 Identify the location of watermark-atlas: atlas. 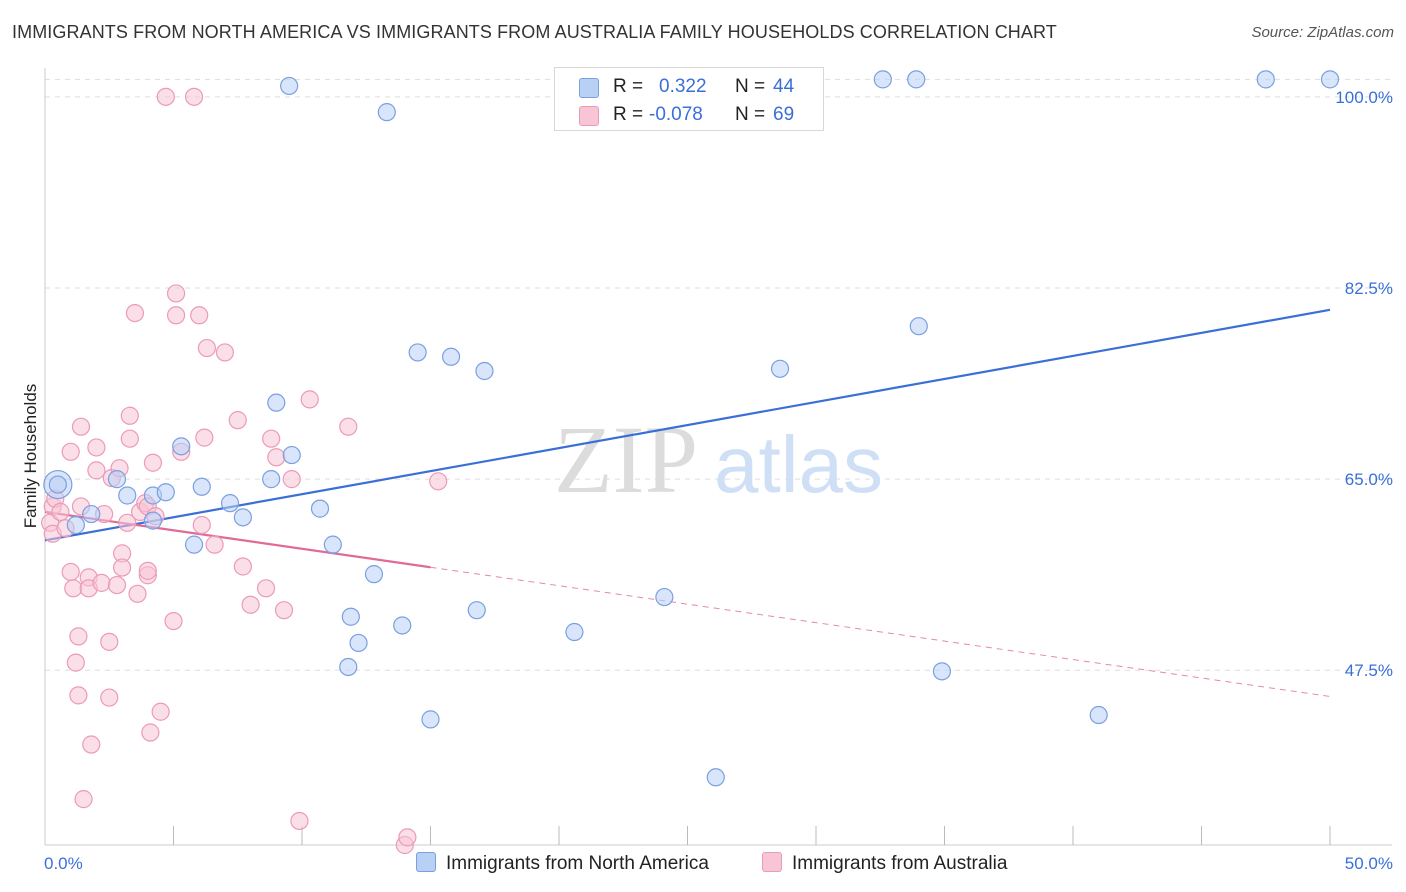
(798, 464).